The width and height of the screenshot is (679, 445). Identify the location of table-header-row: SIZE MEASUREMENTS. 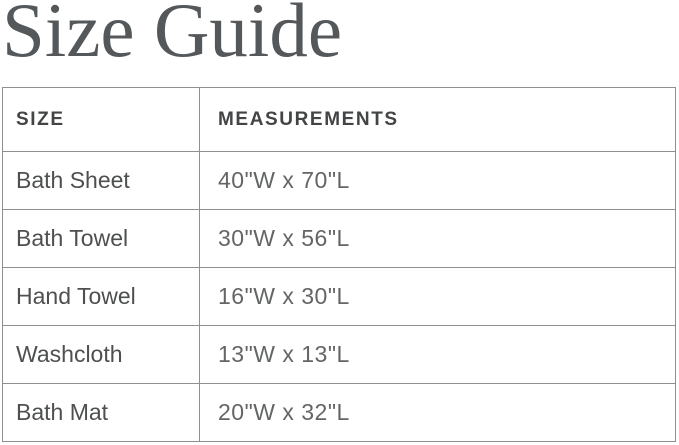
(339, 119).